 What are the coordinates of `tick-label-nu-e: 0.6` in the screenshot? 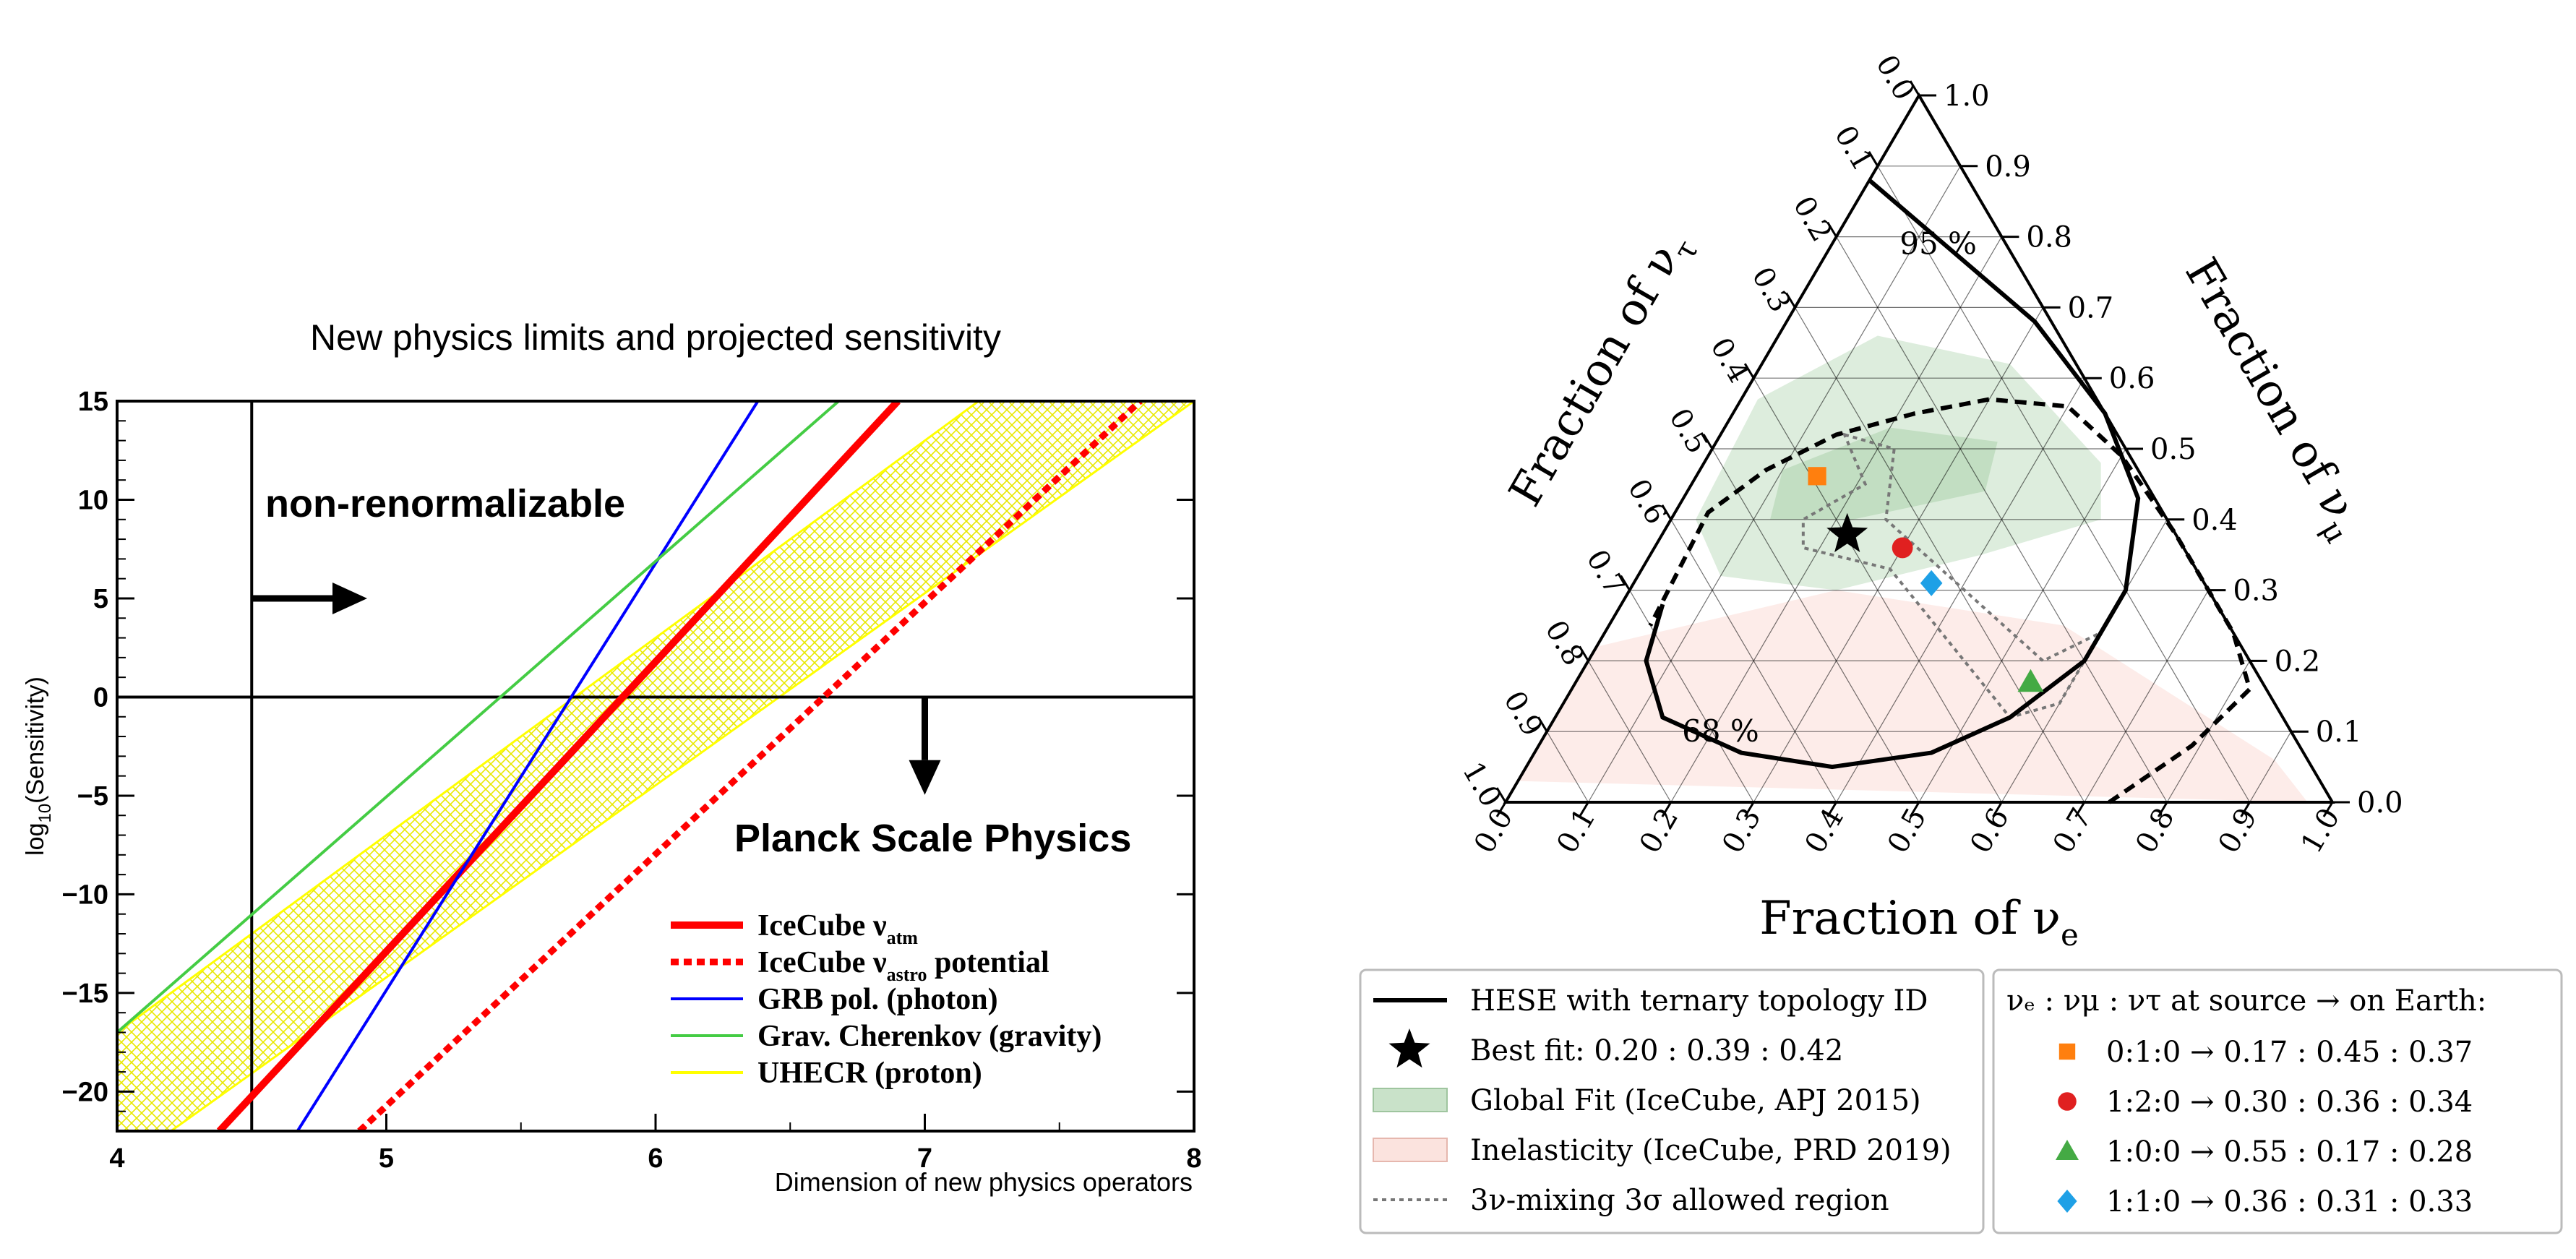 It's located at (1990, 830).